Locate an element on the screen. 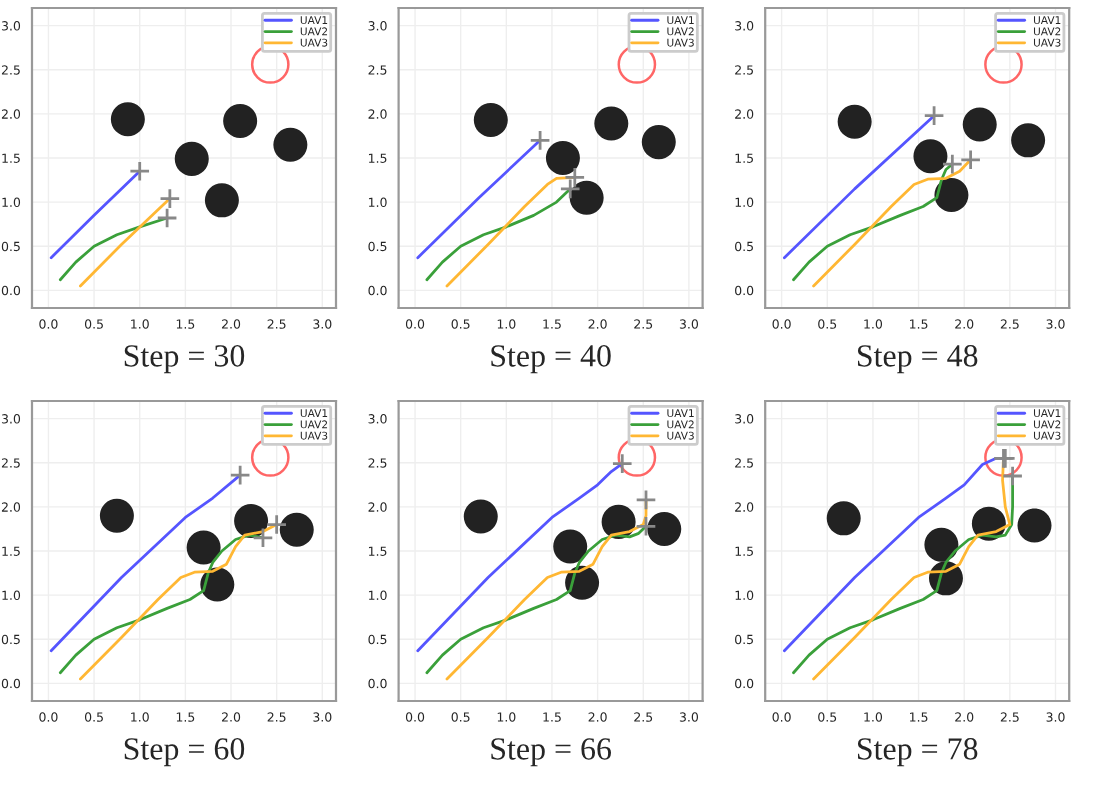 The height and width of the screenshot is (786, 1100). text: Step = 48 is located at coordinates (917, 359).